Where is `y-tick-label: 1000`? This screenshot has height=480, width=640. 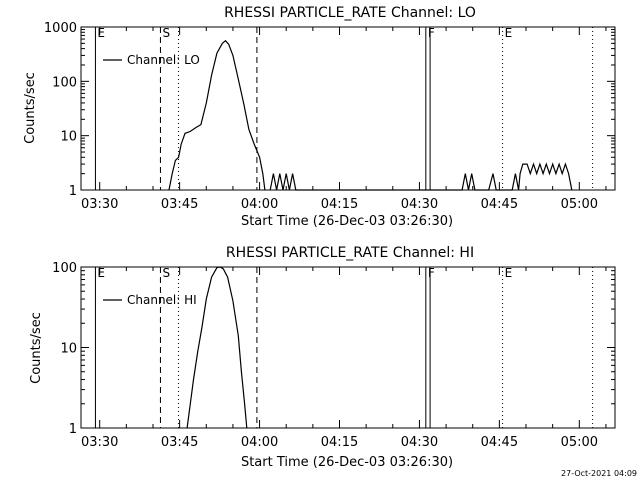
y-tick-label: 1000 is located at coordinates (60, 28).